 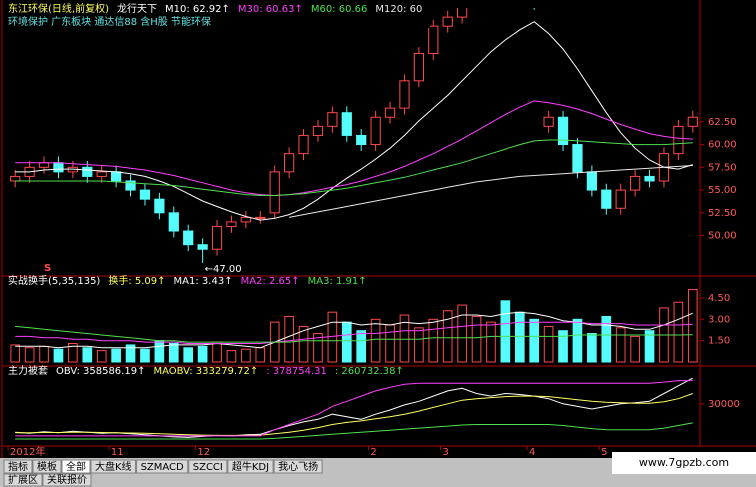 I want to click on tab: 我心飞扬, so click(x=298, y=466).